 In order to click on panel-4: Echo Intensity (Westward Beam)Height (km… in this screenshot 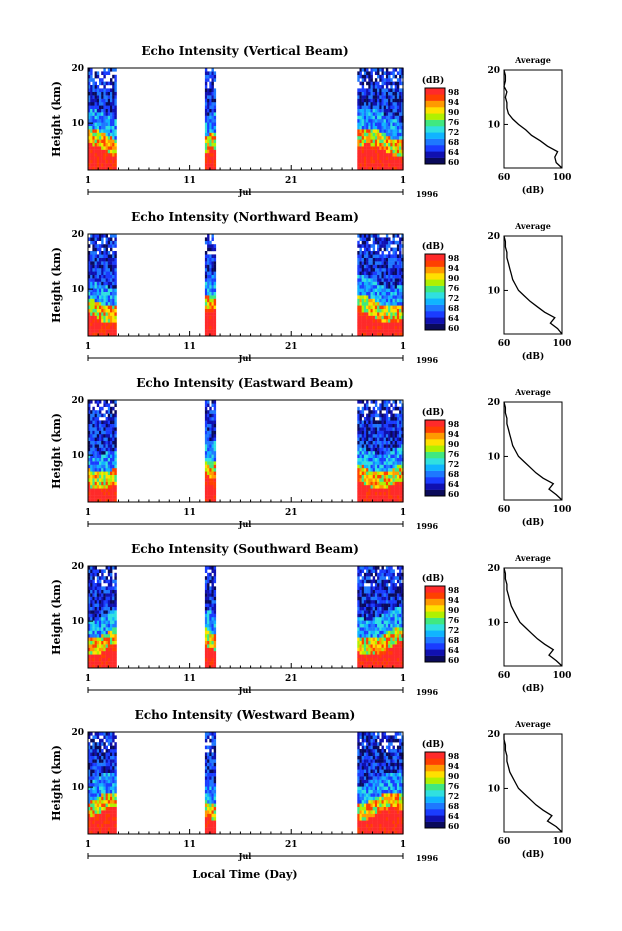, I will do `click(310, 785)`.